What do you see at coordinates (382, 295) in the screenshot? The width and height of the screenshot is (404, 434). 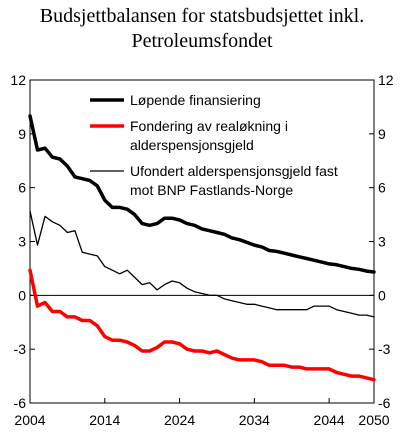 I see `y-tick-label-right: 0` at bounding box center [382, 295].